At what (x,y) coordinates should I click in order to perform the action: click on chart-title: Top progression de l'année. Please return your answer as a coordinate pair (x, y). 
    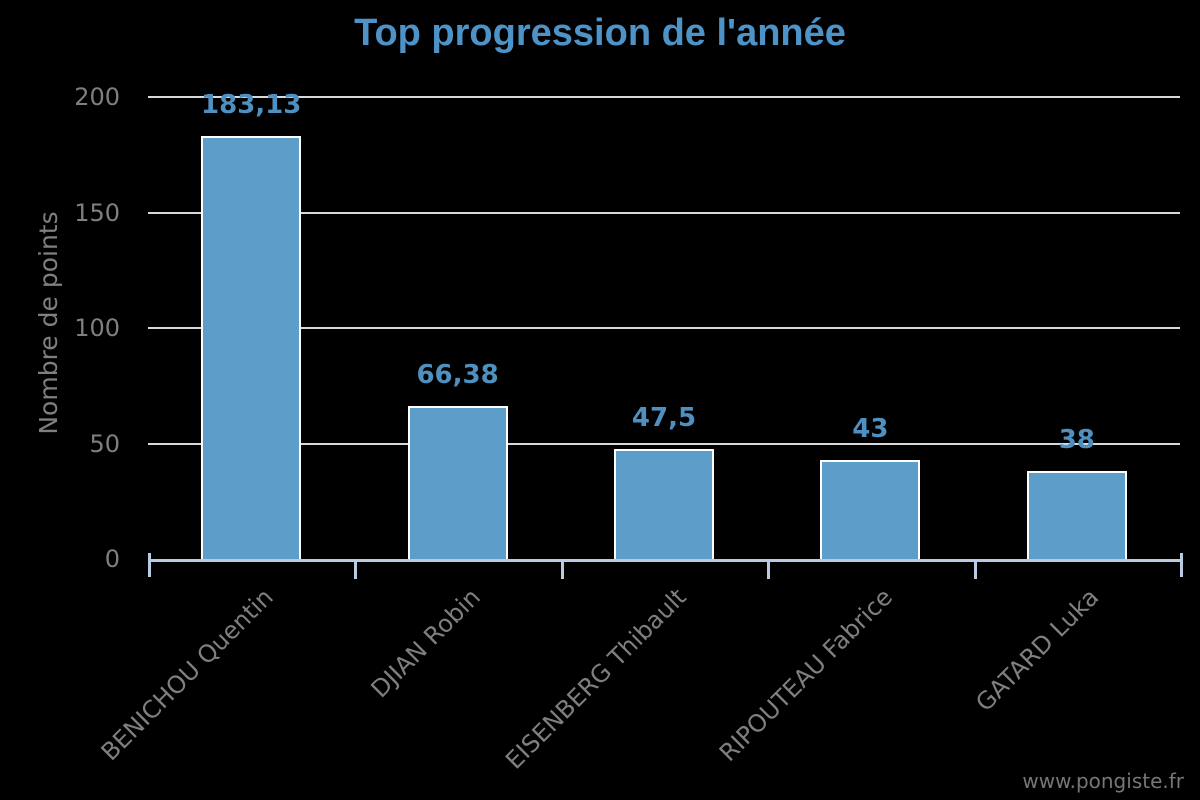
    Looking at the image, I should click on (600, 33).